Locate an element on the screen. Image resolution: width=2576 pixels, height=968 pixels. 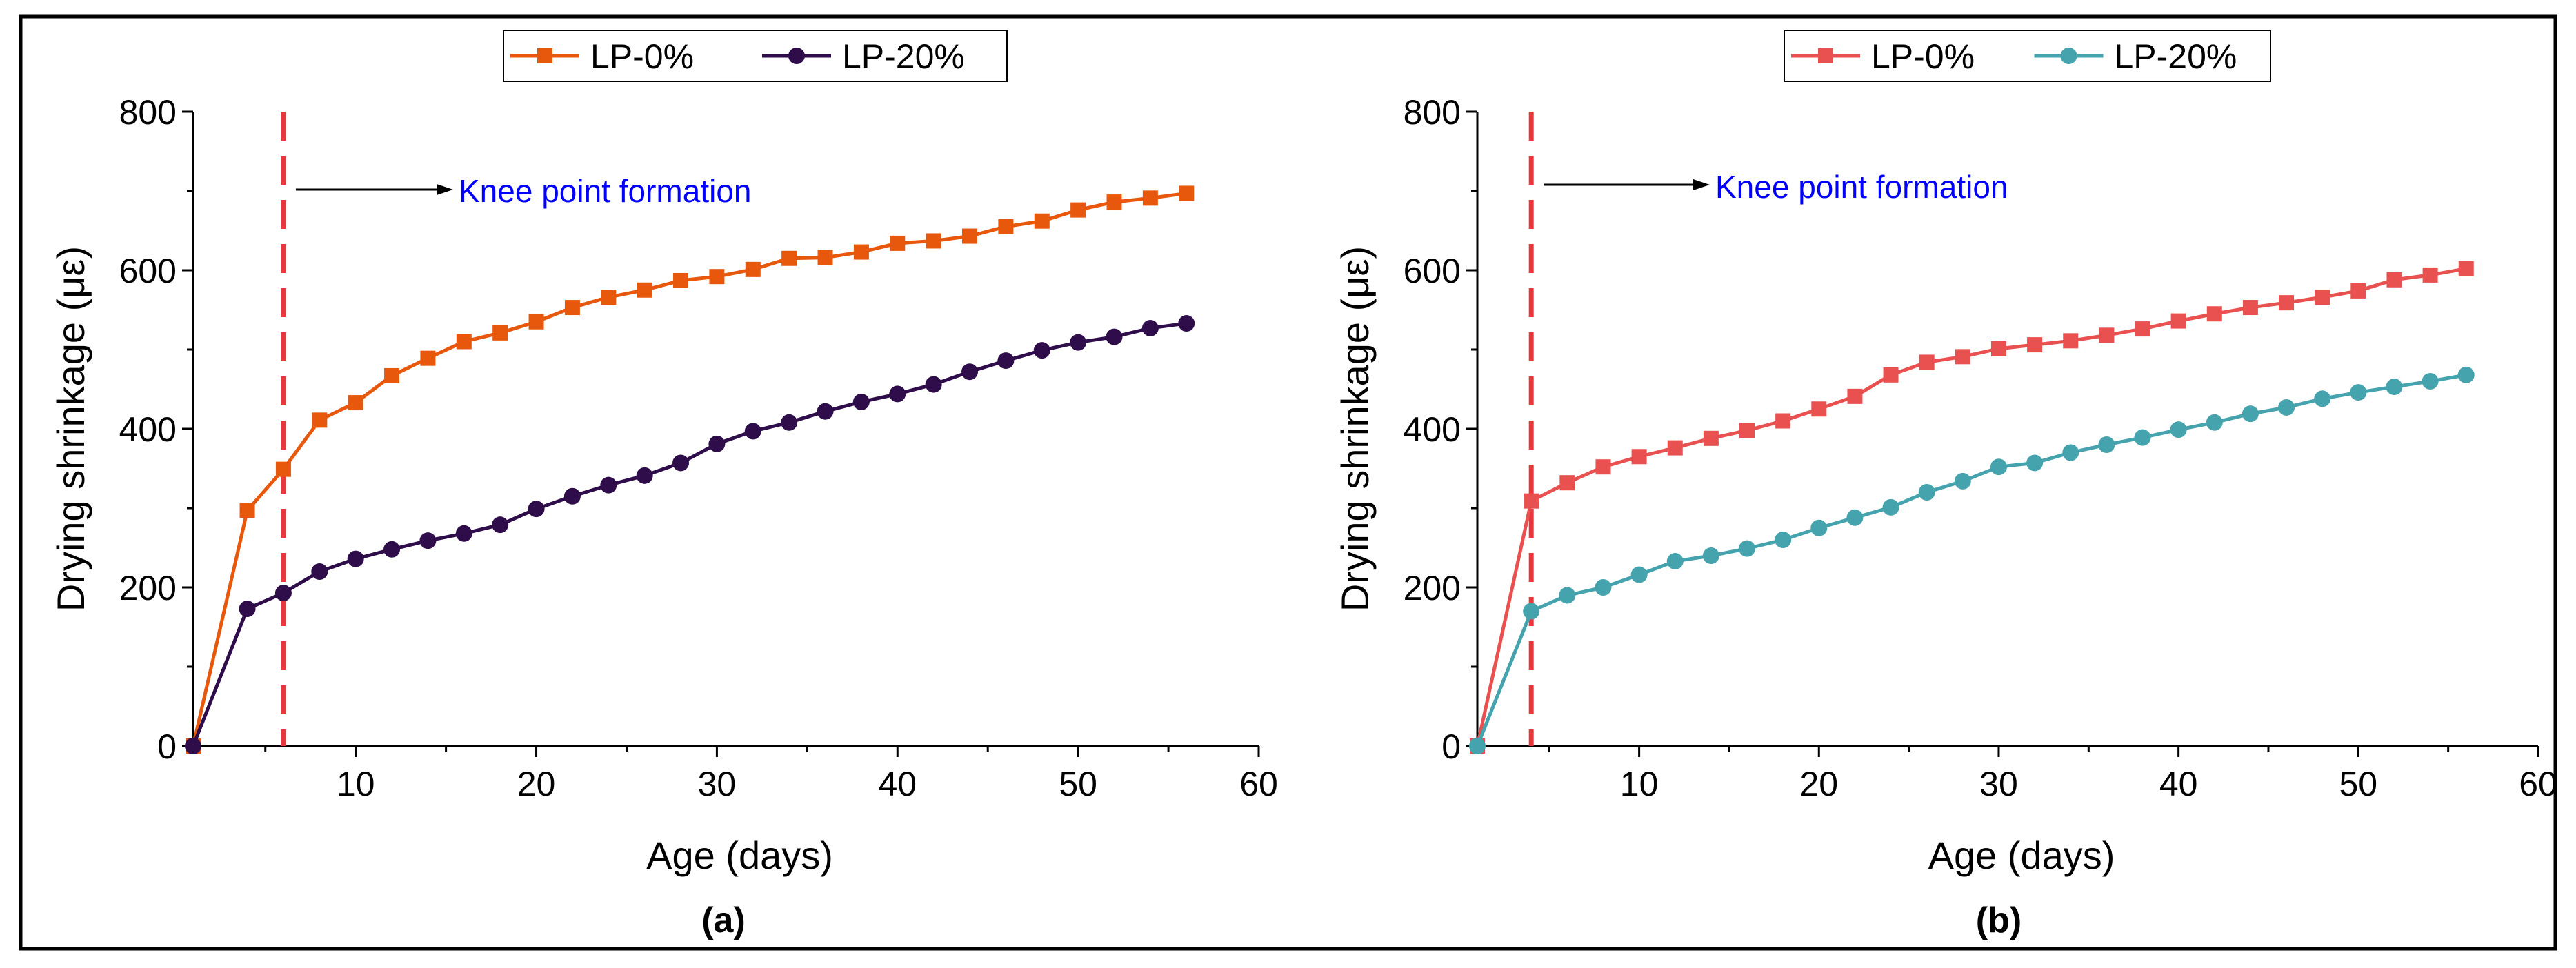
panel-label: (b) is located at coordinates (1999, 920).